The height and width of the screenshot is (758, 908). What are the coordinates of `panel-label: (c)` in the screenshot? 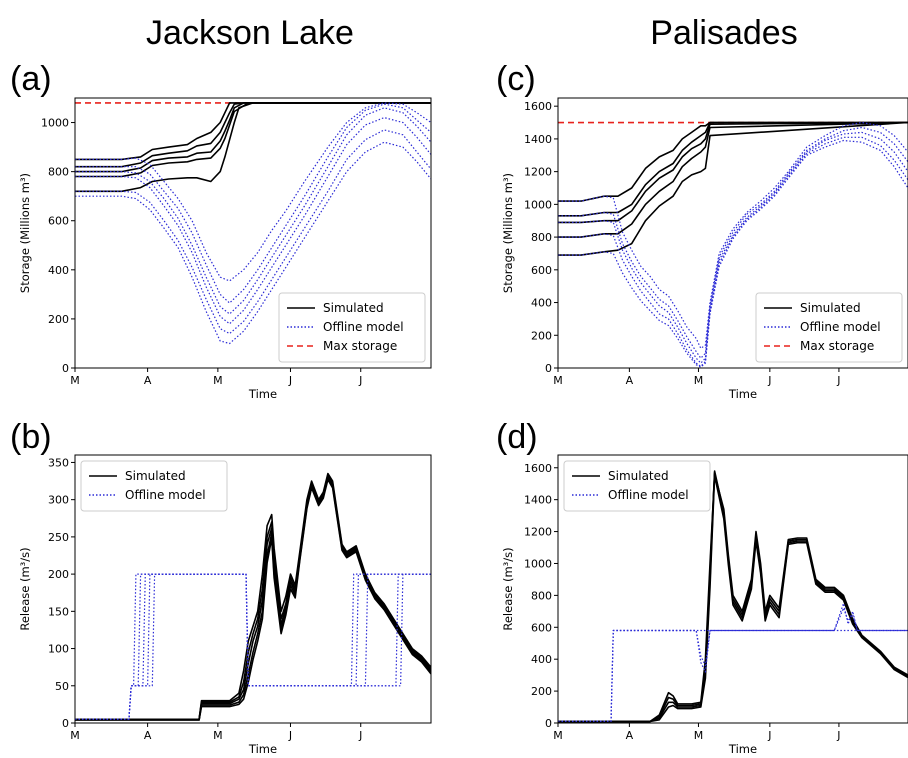 It's located at (516, 79).